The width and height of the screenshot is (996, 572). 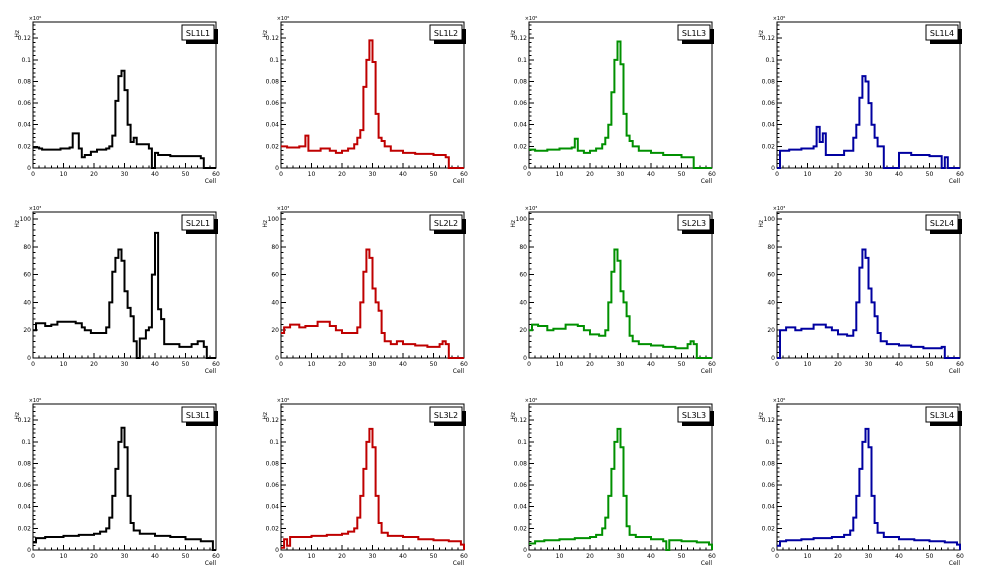 I want to click on legend-title: SL1L2, so click(x=446, y=33).